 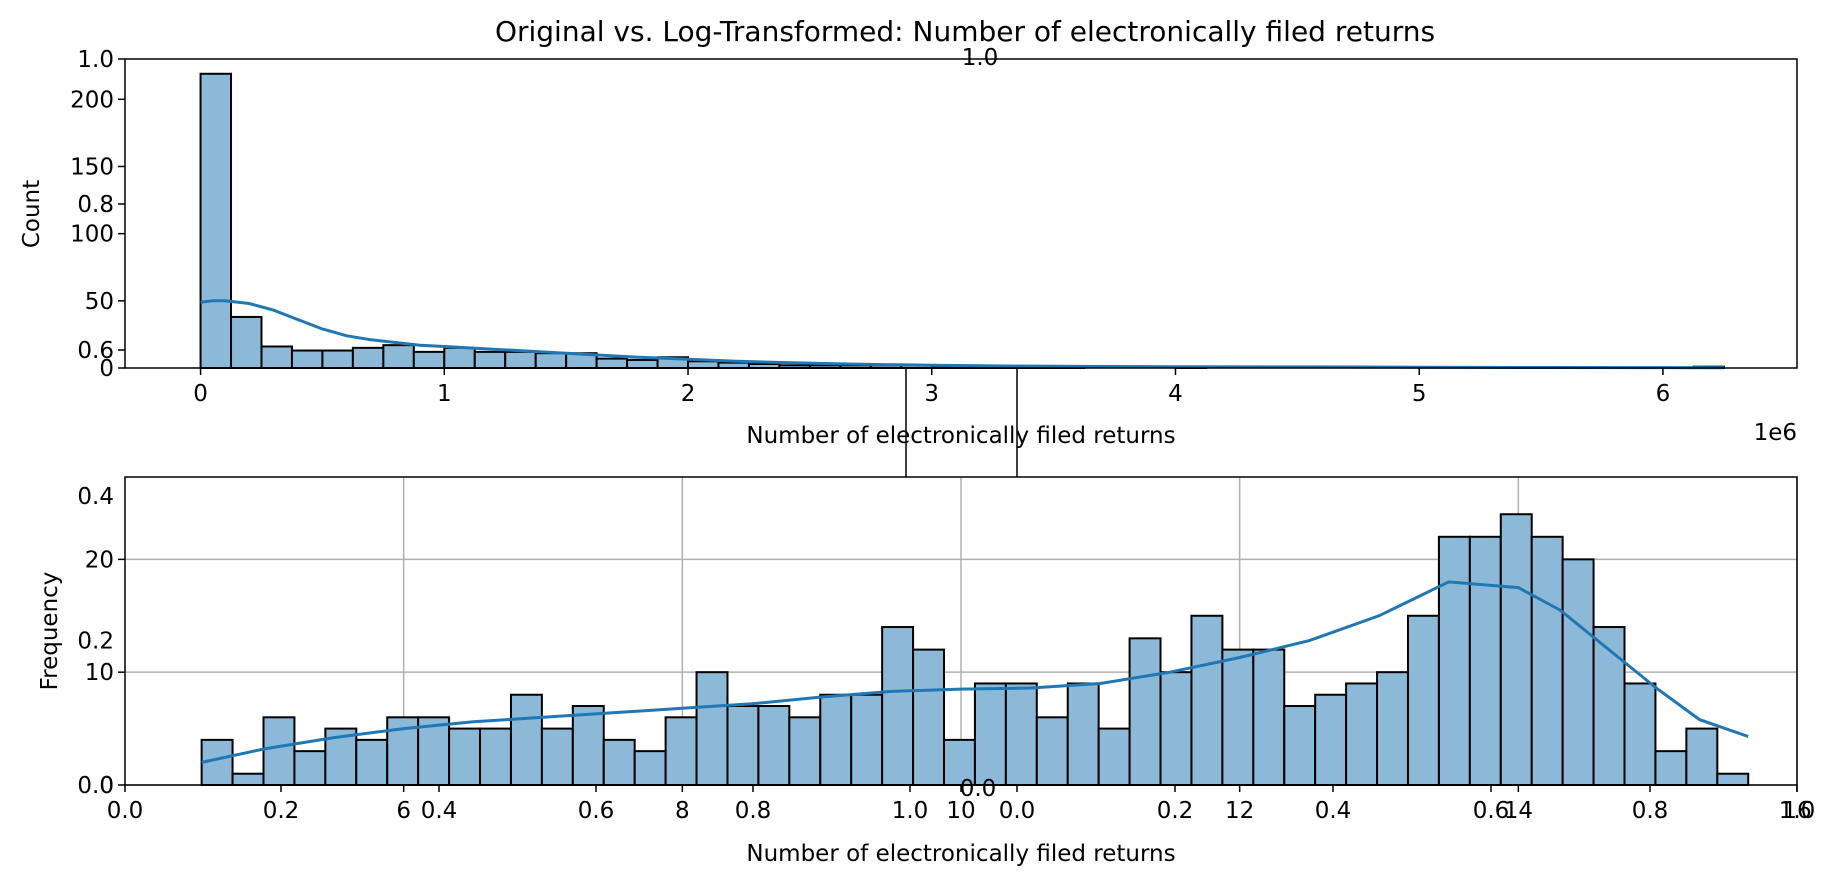 I want to click on upper-x-offset-text: 1e6, so click(x=1775, y=433).